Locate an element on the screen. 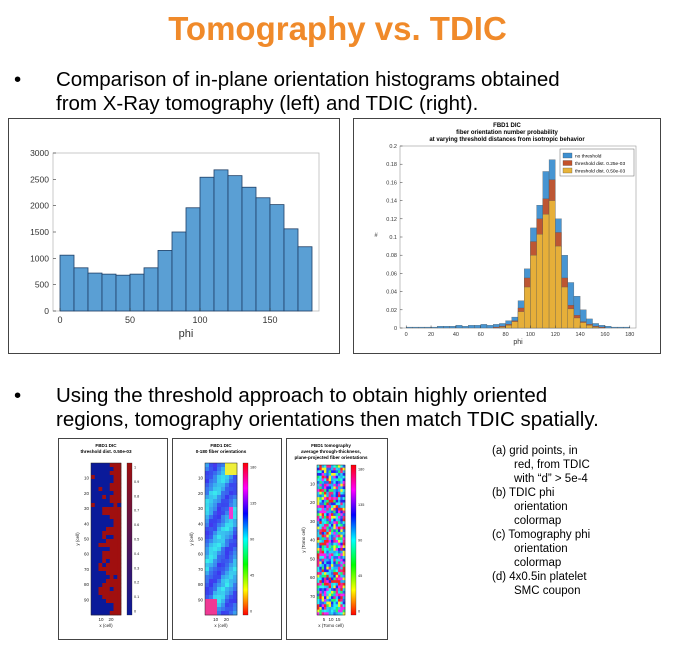 The width and height of the screenshot is (675, 645). caption-line: red, from TDIC is located at coordinates (552, 465).